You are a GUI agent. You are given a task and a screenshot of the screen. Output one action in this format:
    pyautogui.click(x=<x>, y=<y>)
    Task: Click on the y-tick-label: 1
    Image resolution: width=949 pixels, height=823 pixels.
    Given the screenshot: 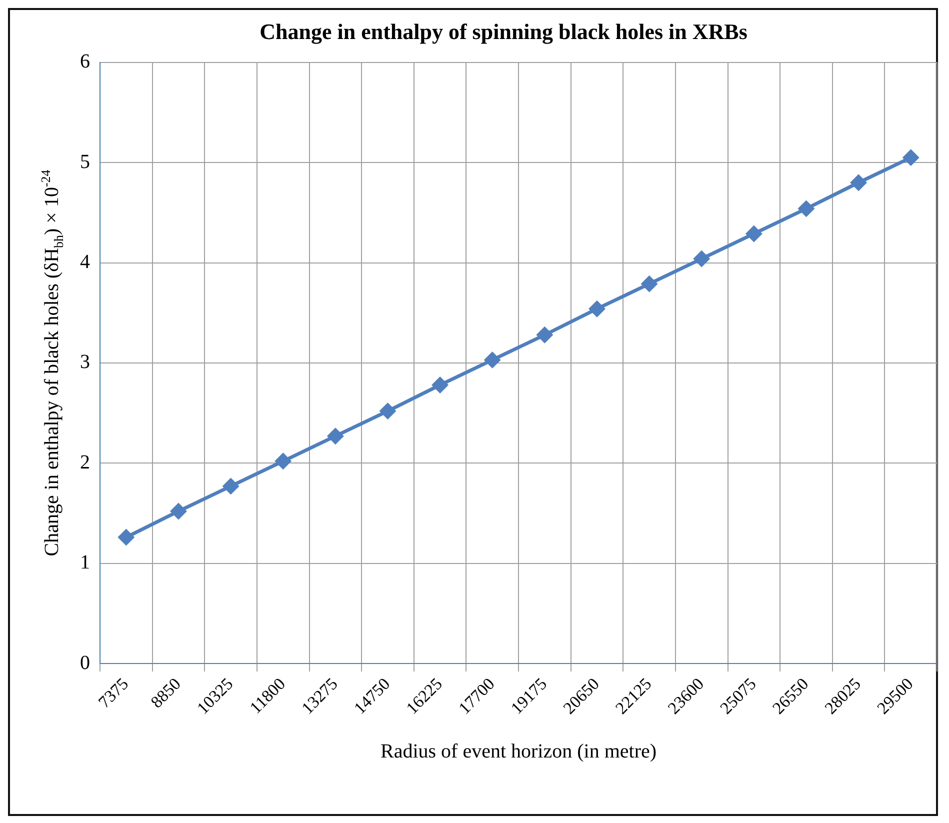 What is the action you would take?
    pyautogui.click(x=85, y=563)
    